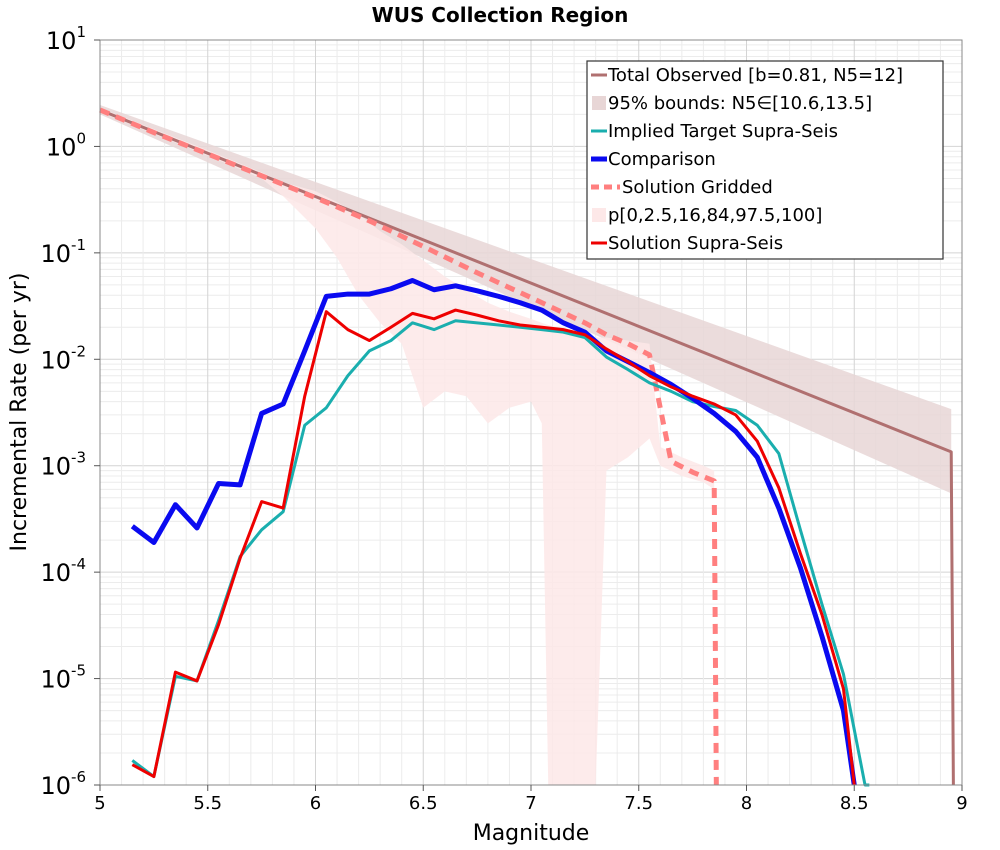 This screenshot has height=850, width=1000. Describe the element at coordinates (99, 803) in the screenshot. I see `x-tick-label: 5` at that location.